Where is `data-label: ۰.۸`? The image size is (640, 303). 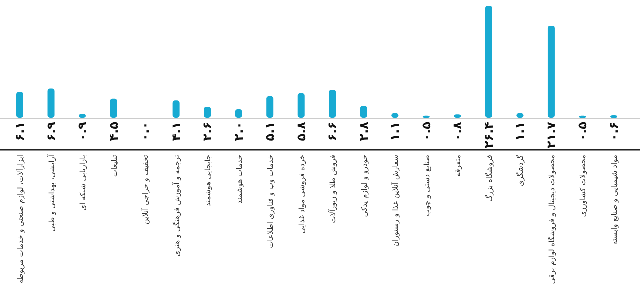 data-label: ۰.۸ is located at coordinates (457, 131).